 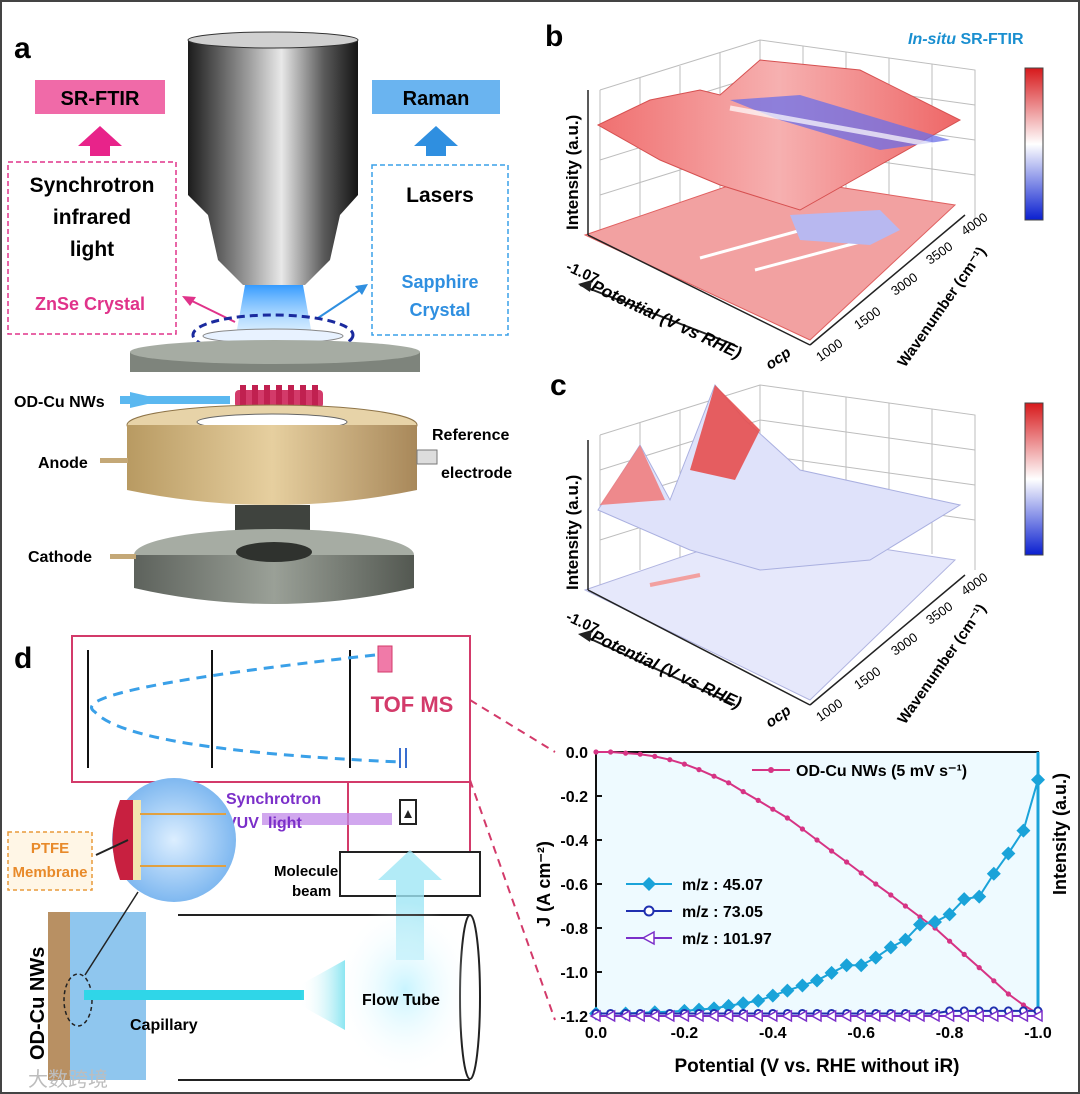 What do you see at coordinates (273, 799) in the screenshot?
I see `synchrotron-d-label: Synchrotron` at bounding box center [273, 799].